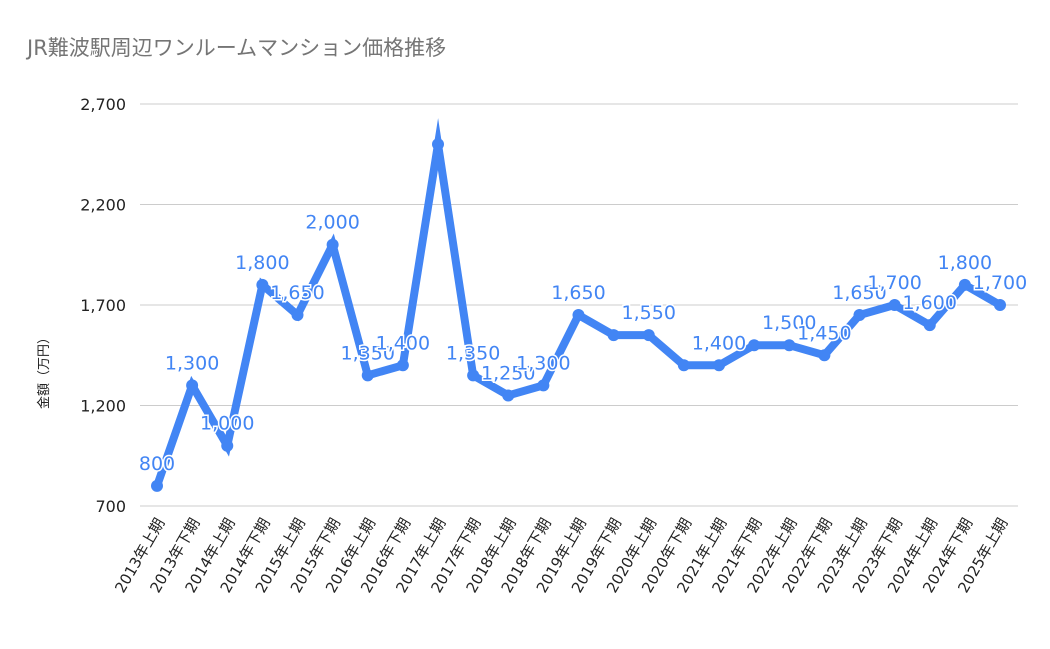 The image size is (1050, 649). I want to click on data-label: 1,600, so click(930, 303).